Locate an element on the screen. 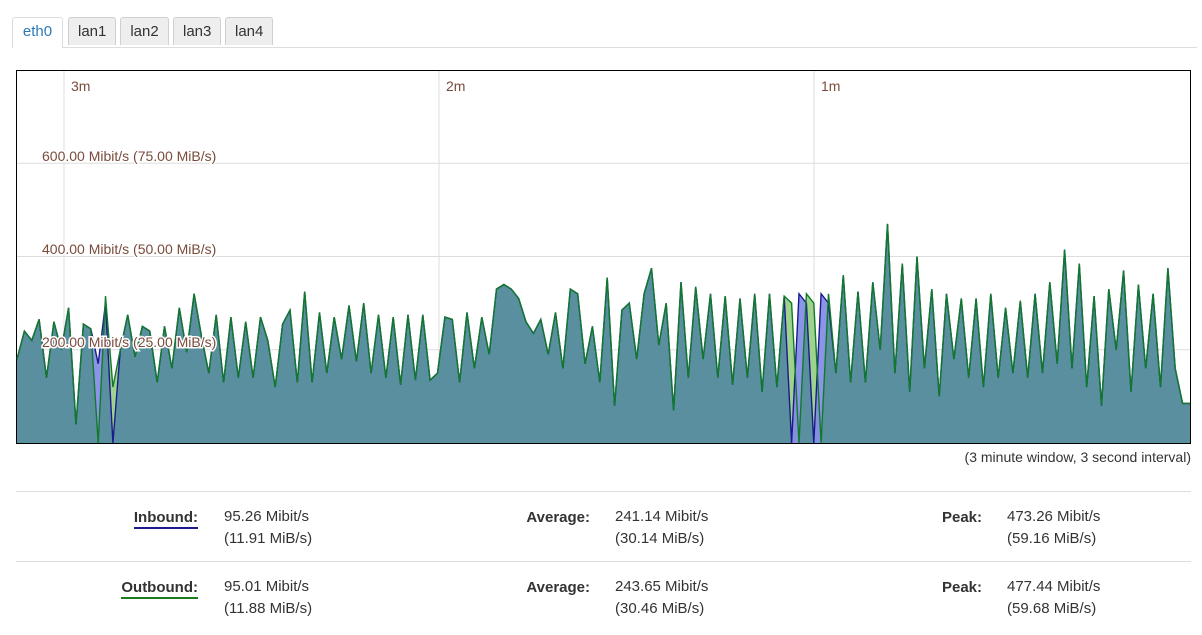 This screenshot has width=1202, height=635. y-label-600: 600.00 Mibit/s (75.00 MiB/s) is located at coordinates (129, 156).